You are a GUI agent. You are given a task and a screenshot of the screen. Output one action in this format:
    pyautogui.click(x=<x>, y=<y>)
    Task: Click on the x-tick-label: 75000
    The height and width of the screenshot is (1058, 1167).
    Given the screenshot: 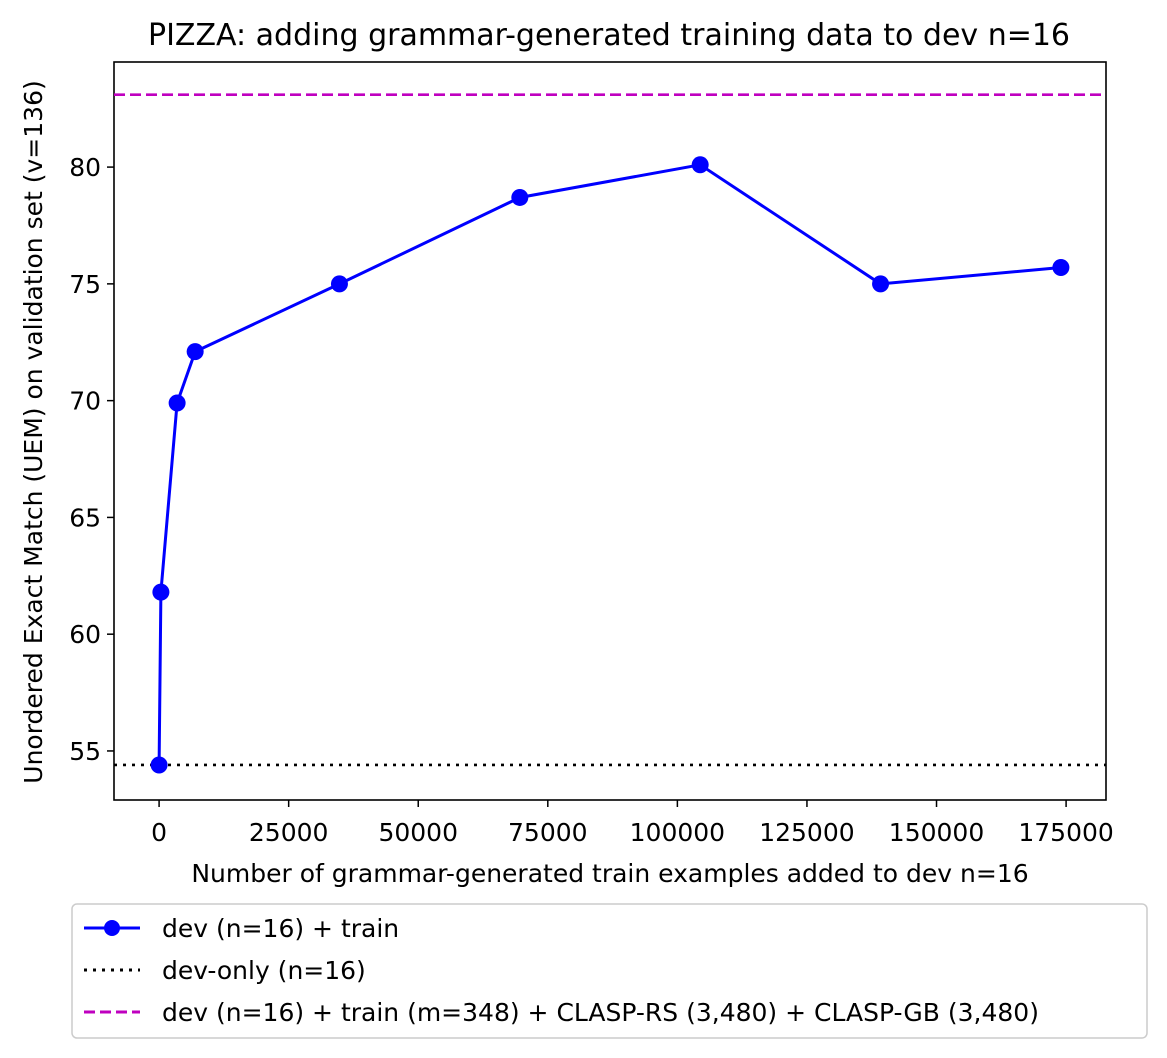 What is the action you would take?
    pyautogui.click(x=548, y=832)
    